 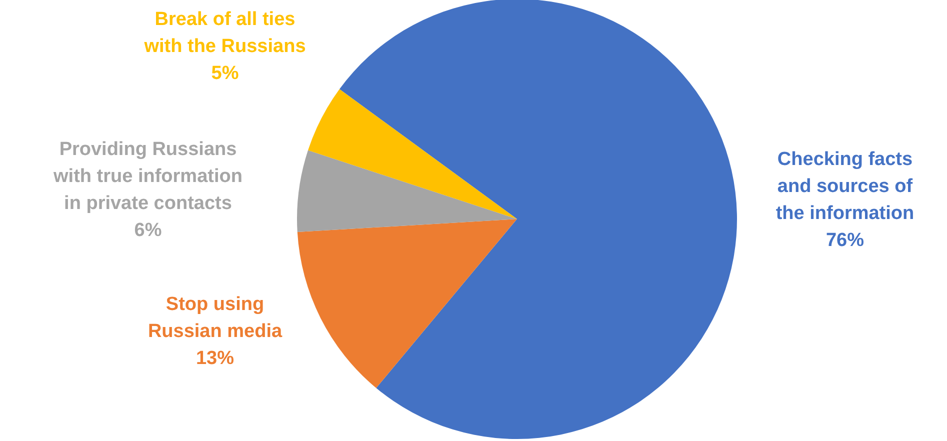 What do you see at coordinates (148, 230) in the screenshot?
I see `data-label: 6%` at bounding box center [148, 230].